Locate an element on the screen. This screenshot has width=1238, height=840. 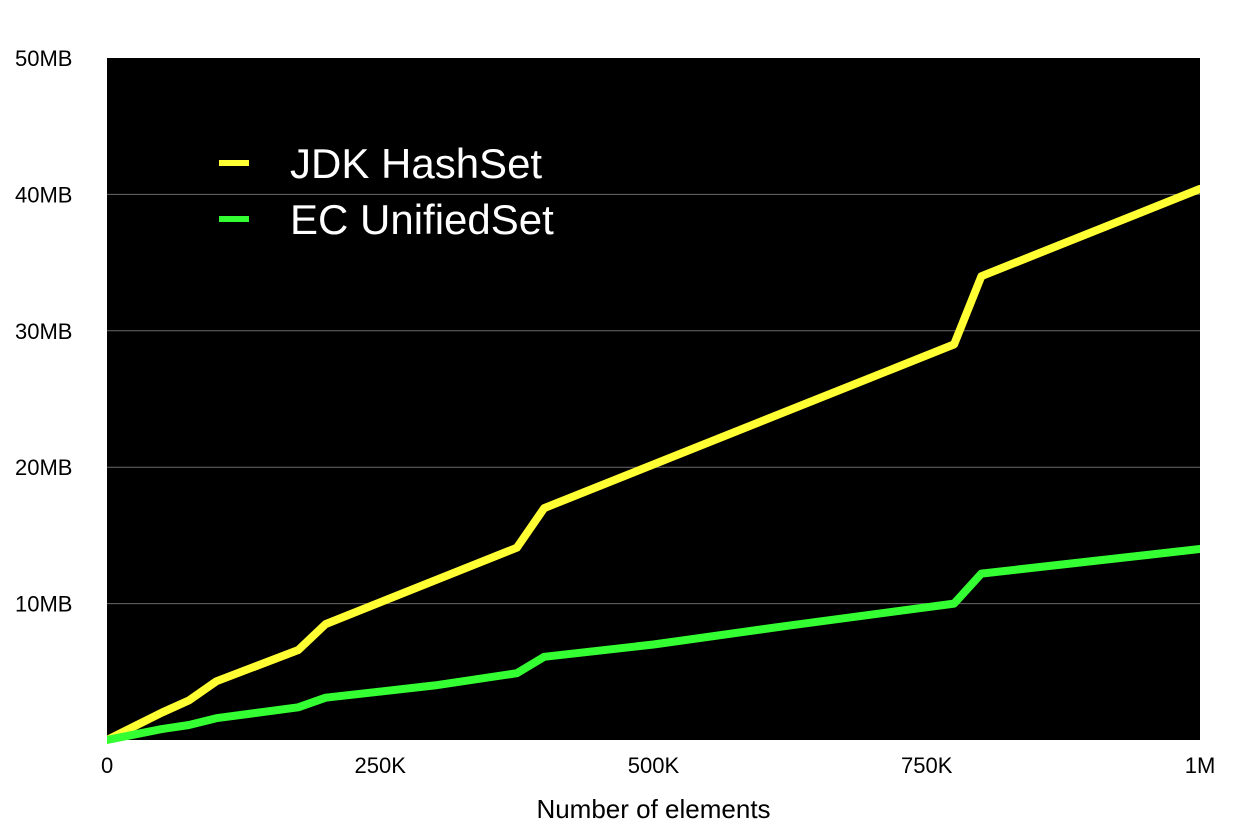
y-tick-label: 40MB is located at coordinates (43, 194).